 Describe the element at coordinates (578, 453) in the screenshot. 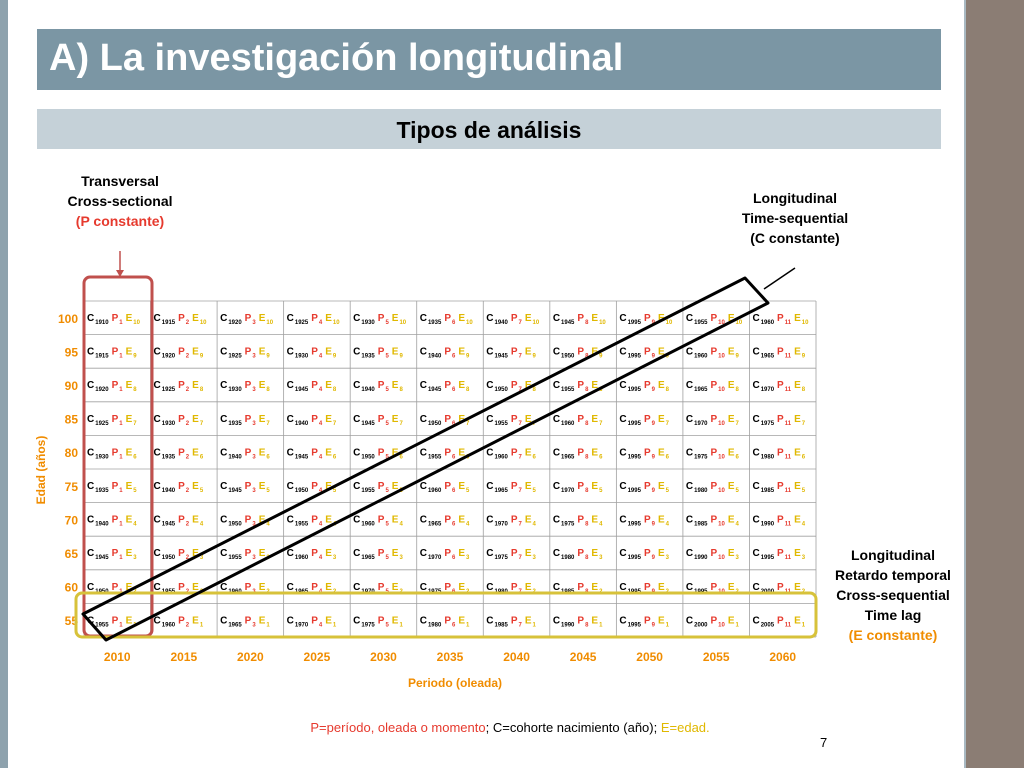

I see `cohort-cell: C1965 P8 E6` at that location.